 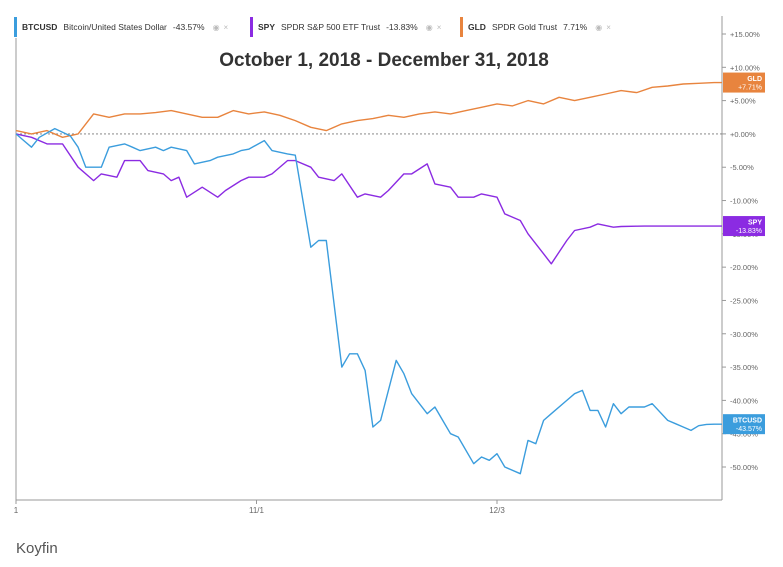 What do you see at coordinates (524, 27) in the screenshot?
I see `legend-name: SPDR Gold Trust` at bounding box center [524, 27].